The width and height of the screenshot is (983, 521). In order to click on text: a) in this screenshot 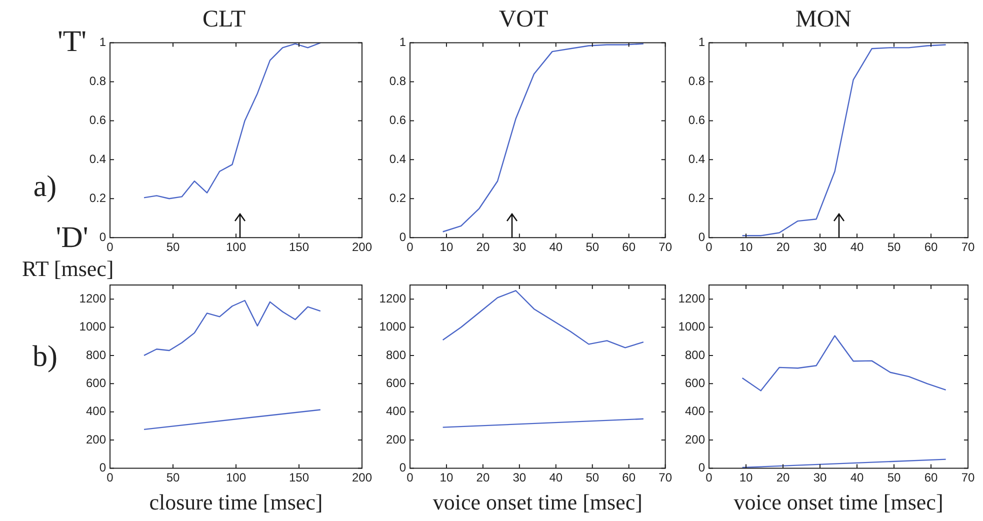, I will do `click(45, 186)`.